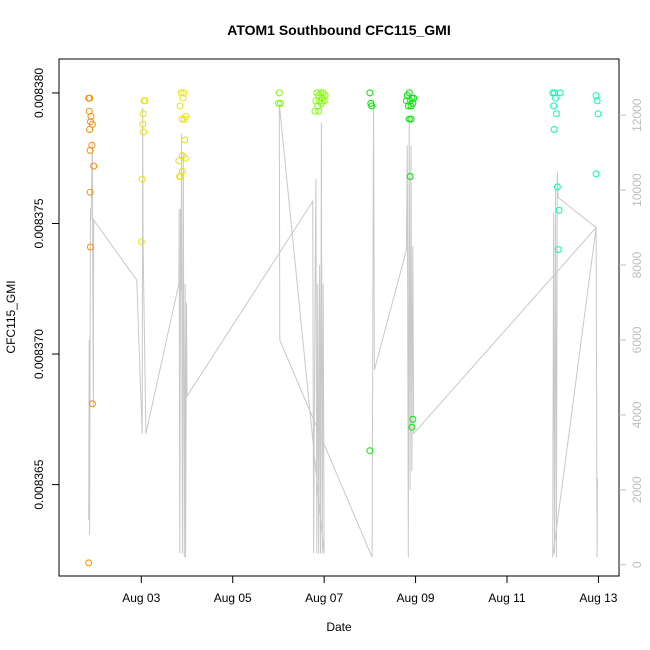  I want to click on x-tick-label: Aug 13, so click(598, 598).